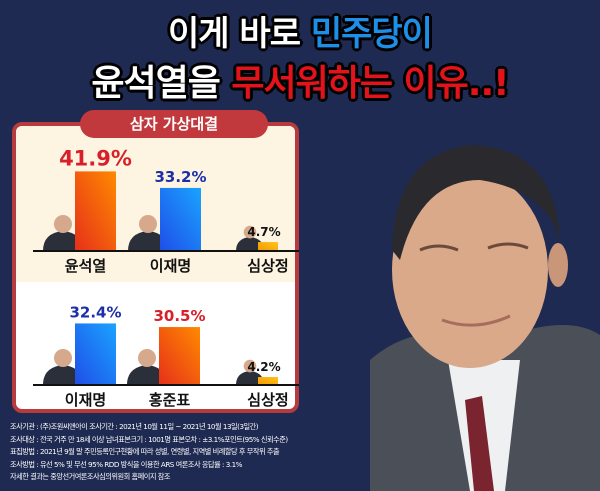 The image size is (600, 491). What do you see at coordinates (263, 367) in the screenshot?
I see `value-label: 4.2%` at bounding box center [263, 367].